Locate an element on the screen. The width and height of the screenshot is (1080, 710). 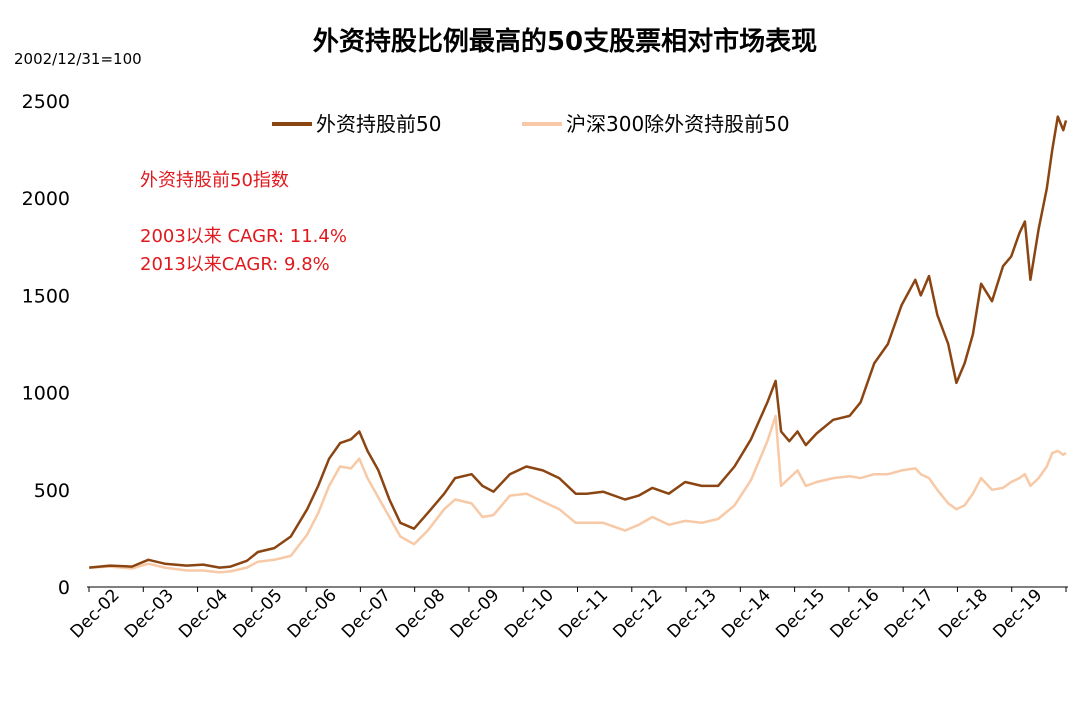
y-tick-label: 2500 is located at coordinates (46, 102).